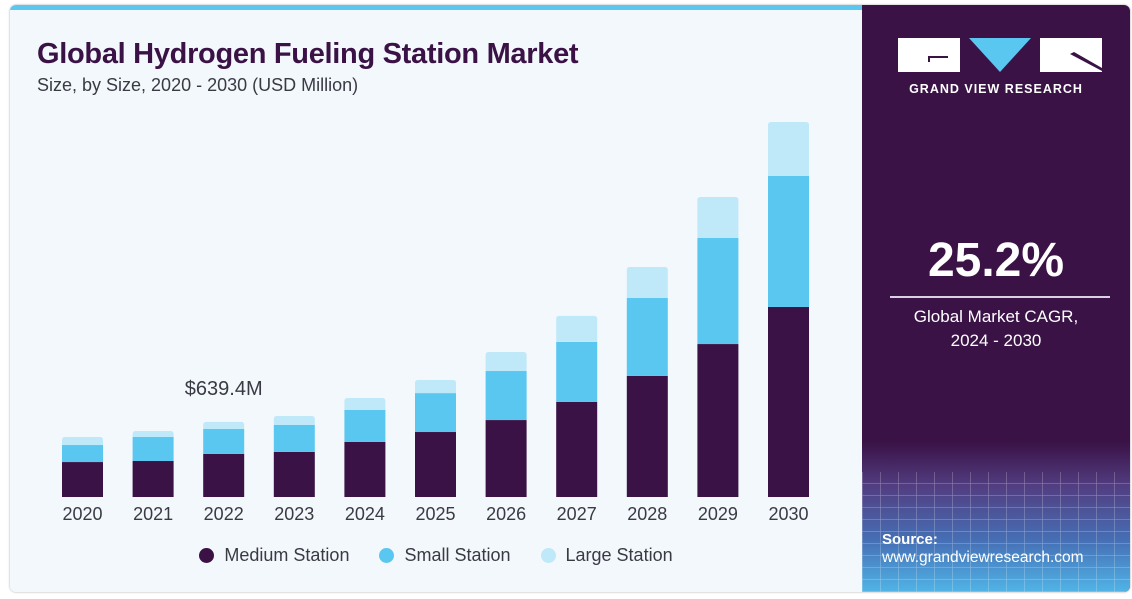  I want to click on bar-small-station-2021, so click(153, 448).